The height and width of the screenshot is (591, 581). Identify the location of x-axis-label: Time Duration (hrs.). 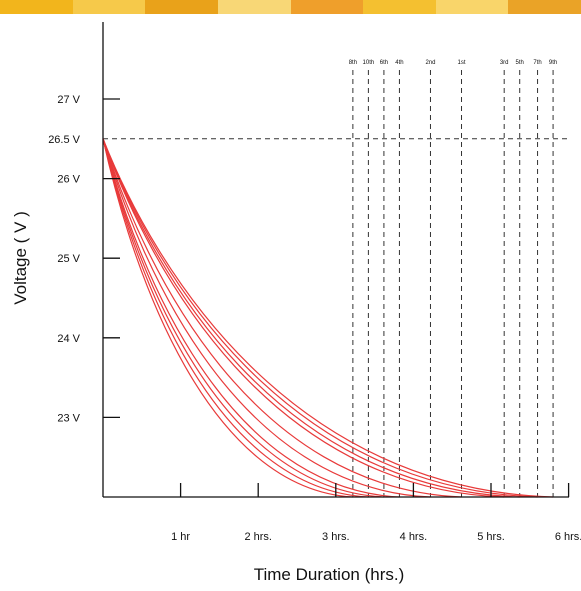
(329, 574).